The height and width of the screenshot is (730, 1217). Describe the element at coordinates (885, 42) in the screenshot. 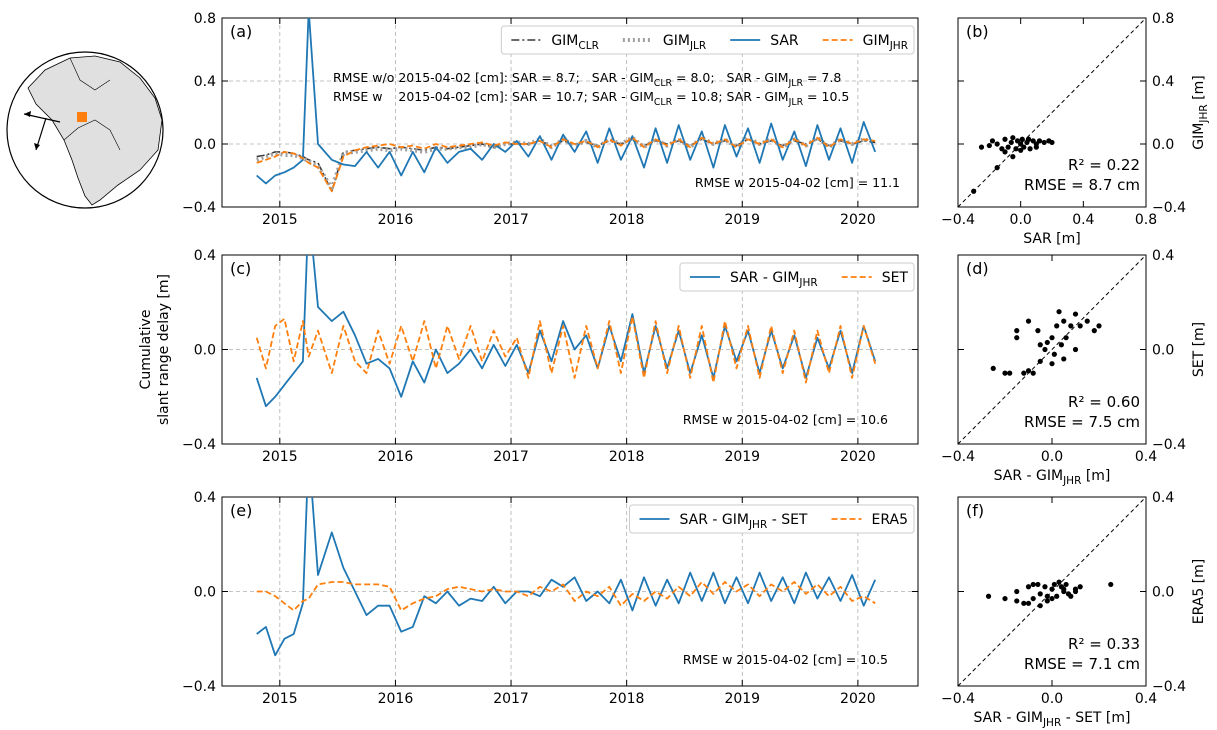

I see `legend-label: GIMJHR` at that location.